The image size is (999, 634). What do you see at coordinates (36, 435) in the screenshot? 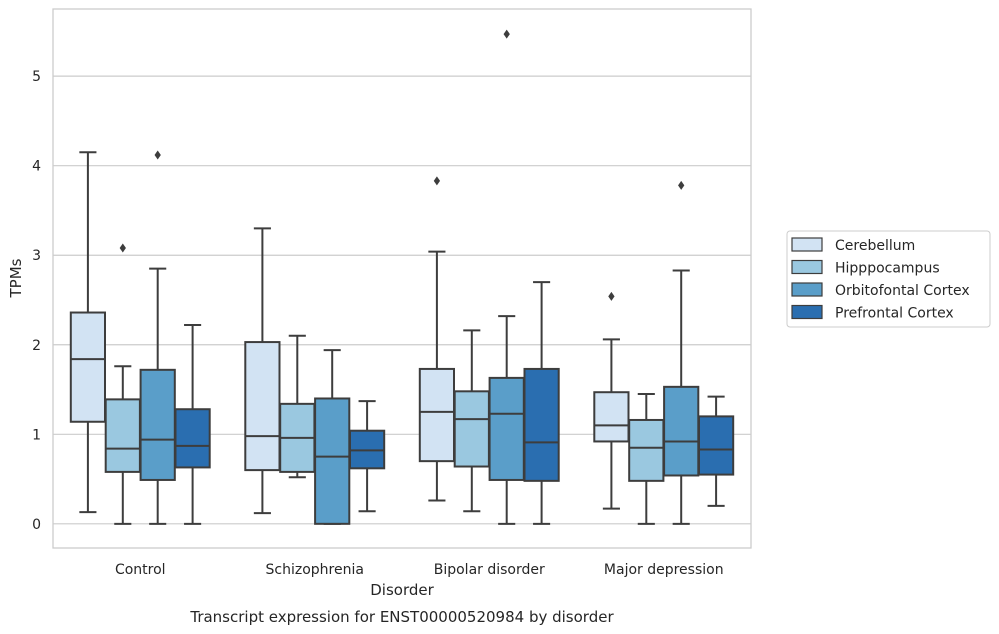
I see `y-tick-label: 1` at bounding box center [36, 435].